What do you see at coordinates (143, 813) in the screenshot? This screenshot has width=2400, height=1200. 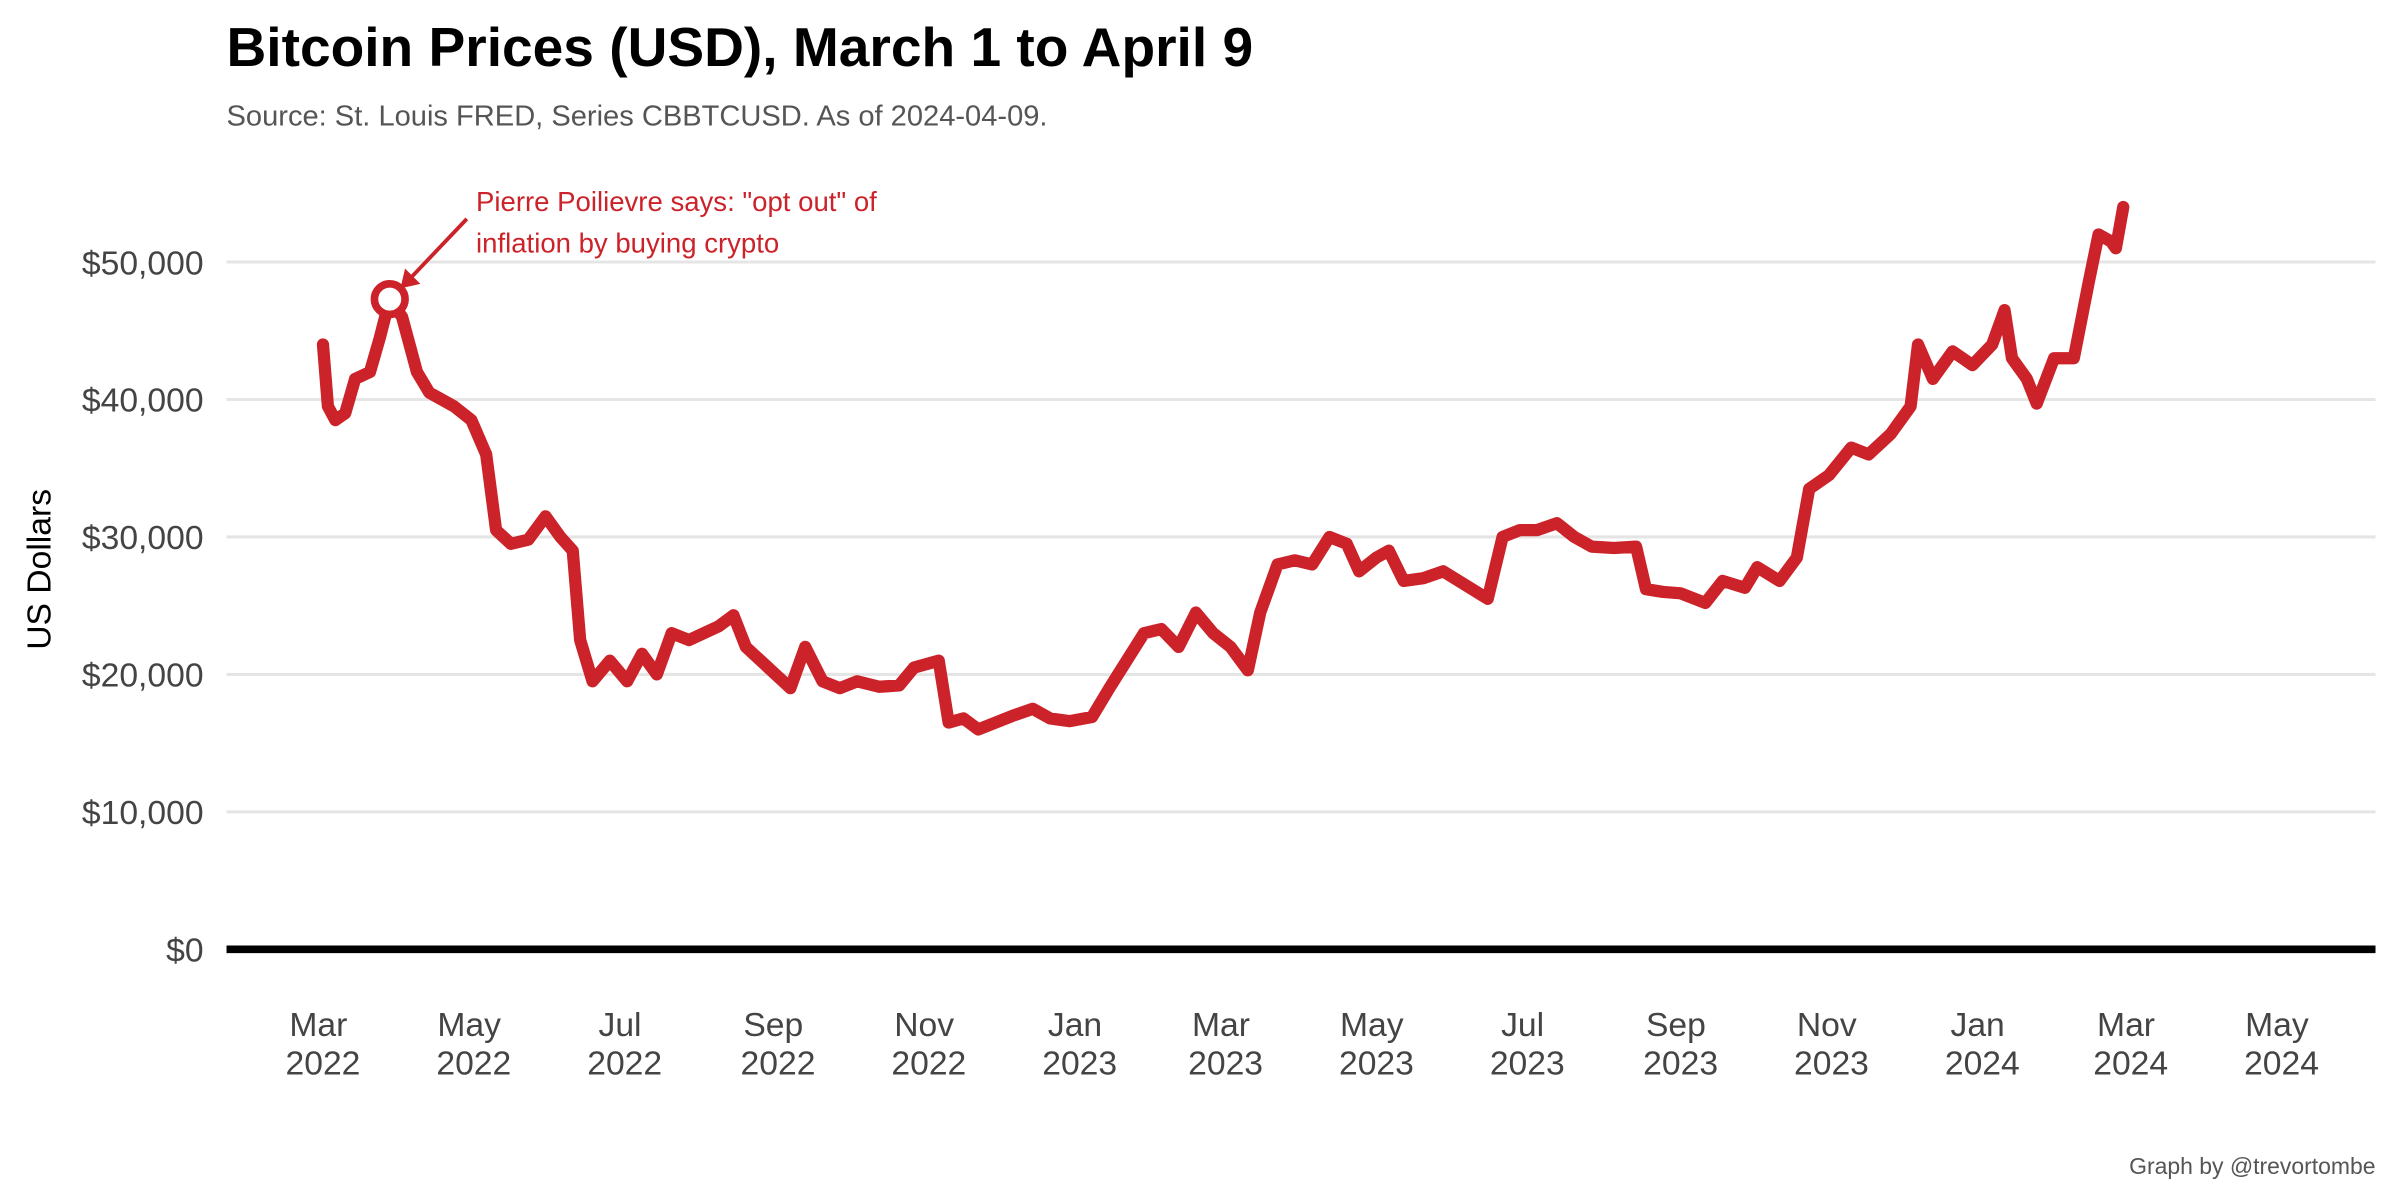 I see `y-tick-label: $10,000` at bounding box center [143, 813].